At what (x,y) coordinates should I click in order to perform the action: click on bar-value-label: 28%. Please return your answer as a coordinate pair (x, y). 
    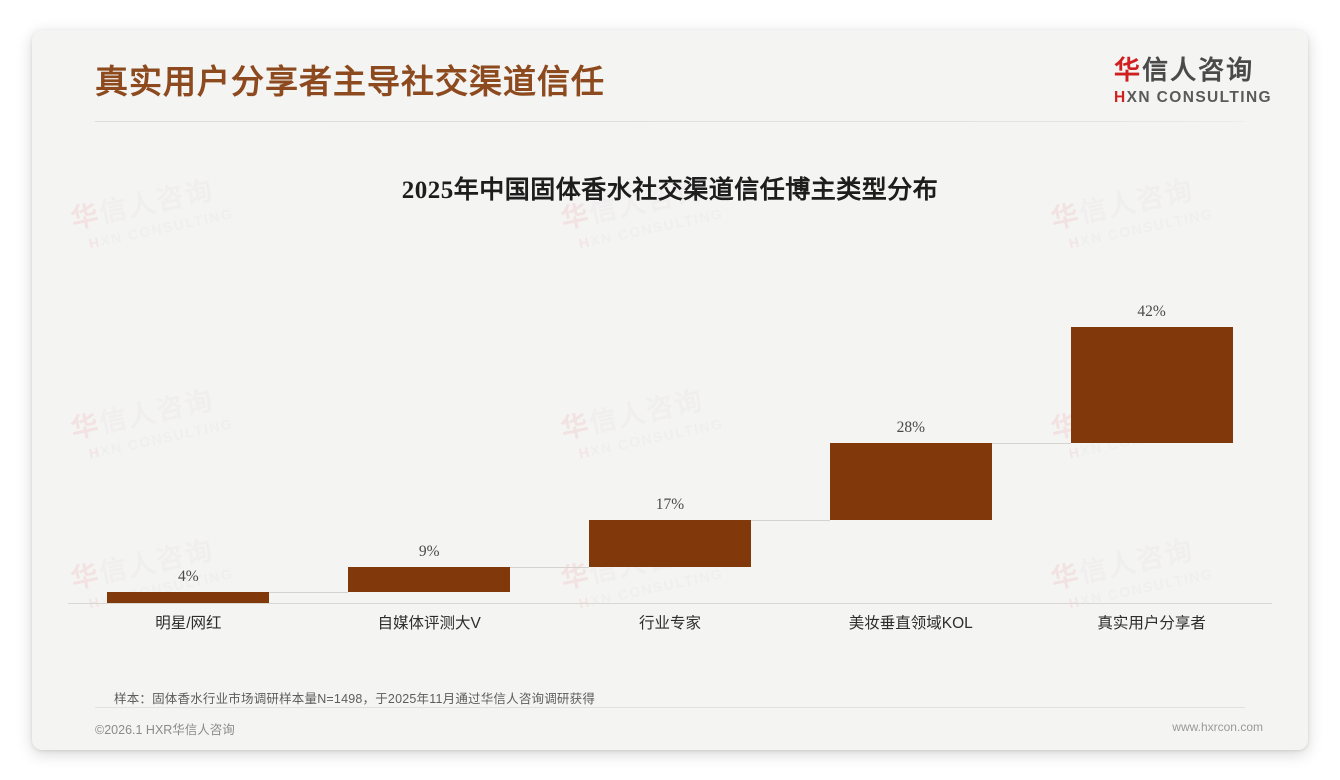
    Looking at the image, I should click on (910, 427).